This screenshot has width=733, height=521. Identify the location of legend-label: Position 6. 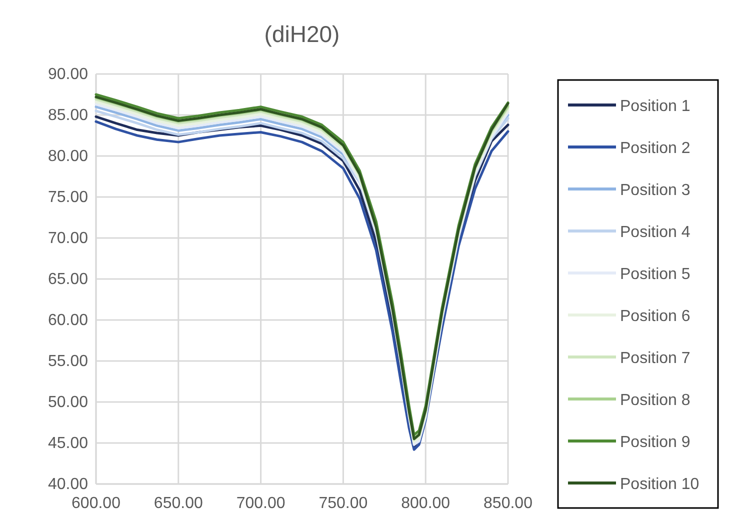
(655, 316).